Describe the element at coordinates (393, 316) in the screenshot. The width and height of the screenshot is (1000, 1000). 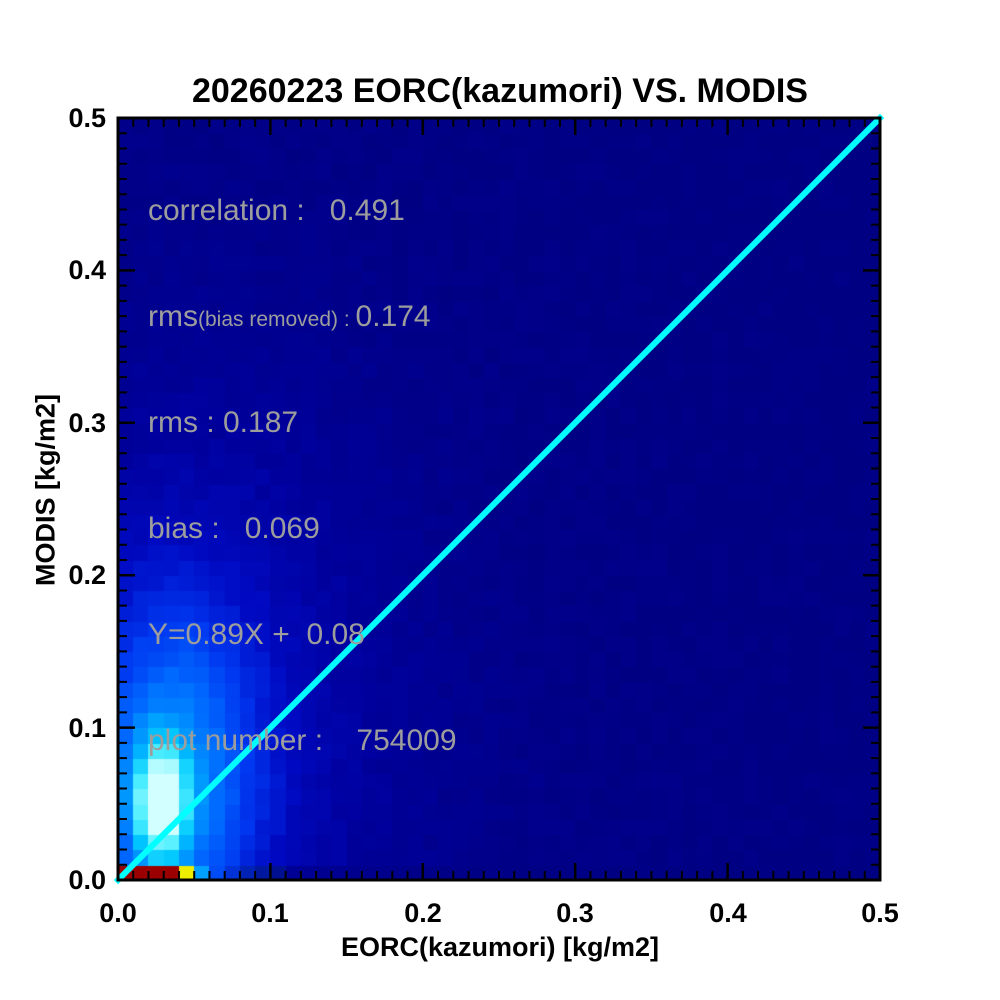
I see `stat-rms-br-value: 0.174` at that location.